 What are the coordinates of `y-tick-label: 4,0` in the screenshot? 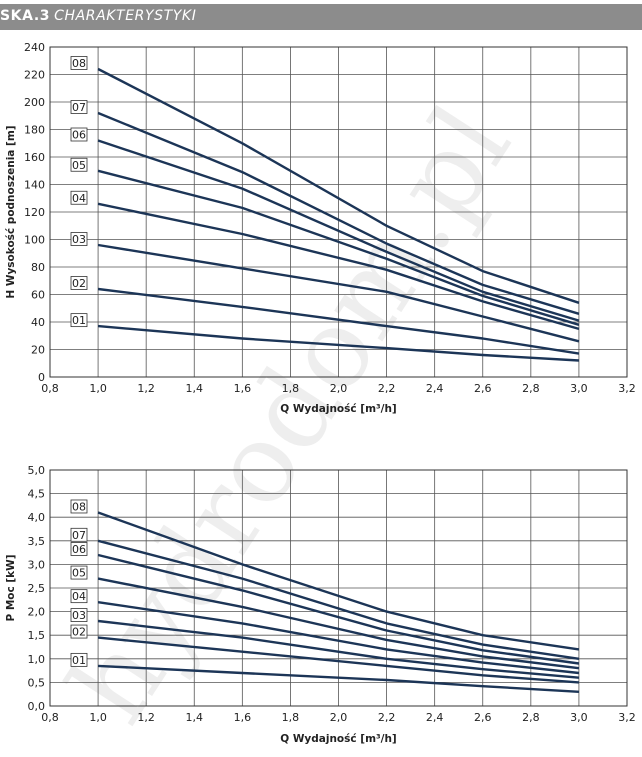 It's located at (37, 517).